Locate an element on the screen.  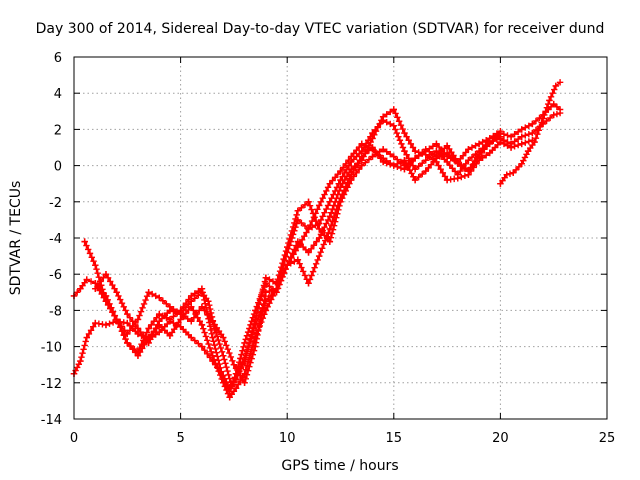
y-tick-label: -10 is located at coordinates (51, 348).